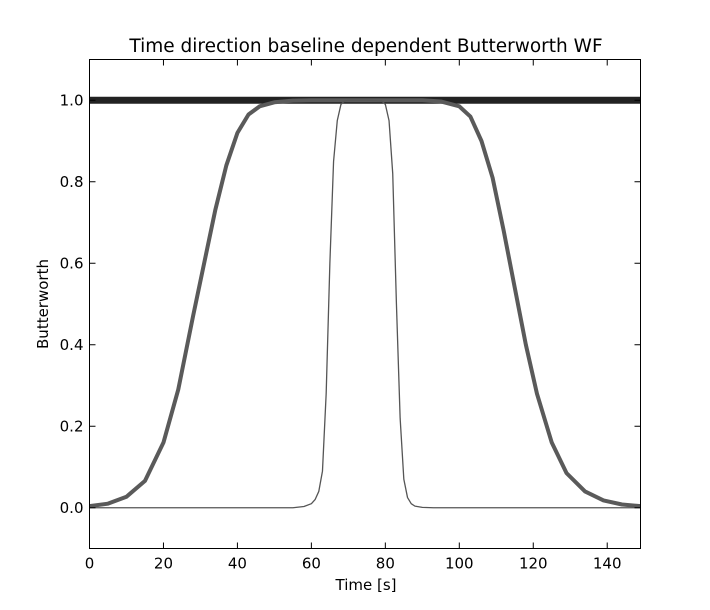 The height and width of the screenshot is (610, 710). What do you see at coordinates (385, 564) in the screenshot?
I see `x-tick-label: 80` at bounding box center [385, 564].